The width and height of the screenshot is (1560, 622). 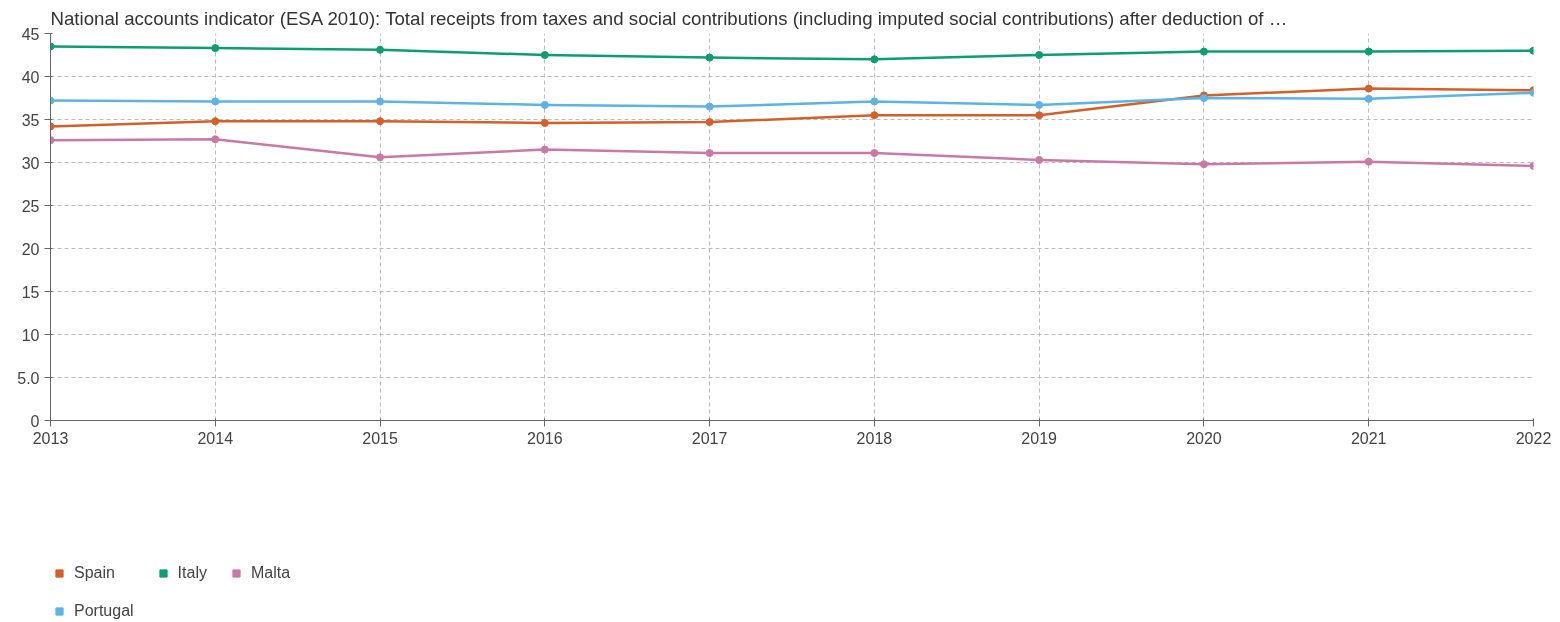 What do you see at coordinates (545, 438) in the screenshot?
I see `x-tick-label: 2016` at bounding box center [545, 438].